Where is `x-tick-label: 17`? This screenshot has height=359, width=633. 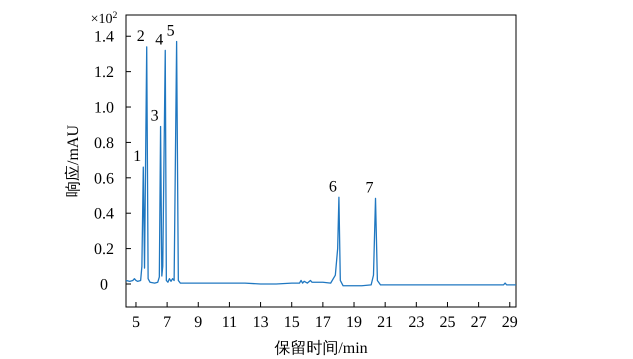
x-tick-label: 17 is located at coordinates (322, 322).